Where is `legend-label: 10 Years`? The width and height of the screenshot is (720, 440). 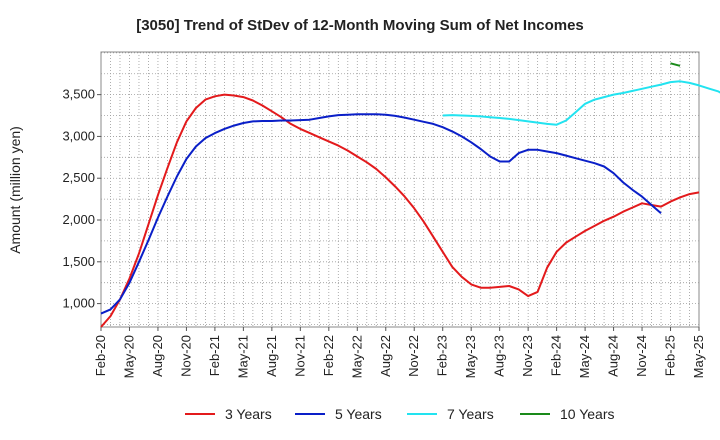
legend-label: 10 Years is located at coordinates (587, 414).